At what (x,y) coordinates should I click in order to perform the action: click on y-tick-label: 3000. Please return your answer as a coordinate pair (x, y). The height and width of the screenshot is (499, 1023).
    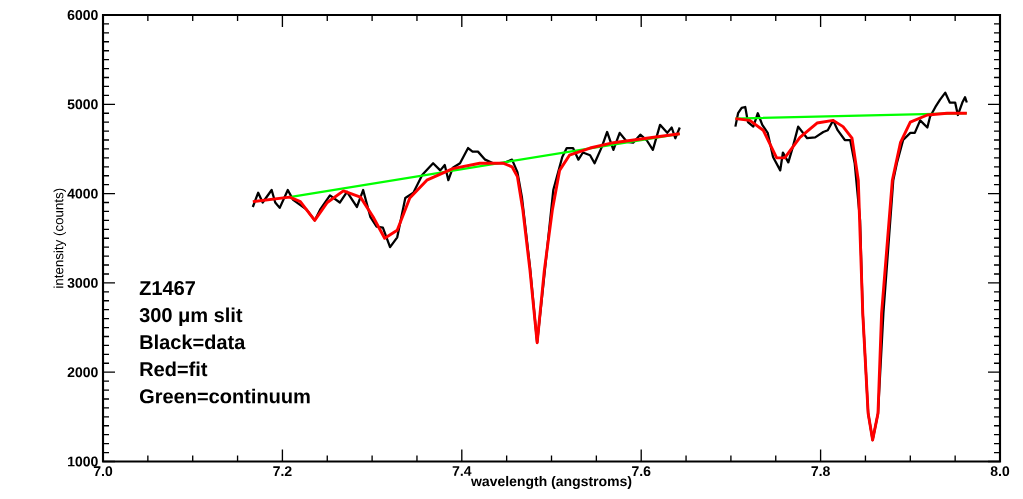
    Looking at the image, I should click on (82, 282).